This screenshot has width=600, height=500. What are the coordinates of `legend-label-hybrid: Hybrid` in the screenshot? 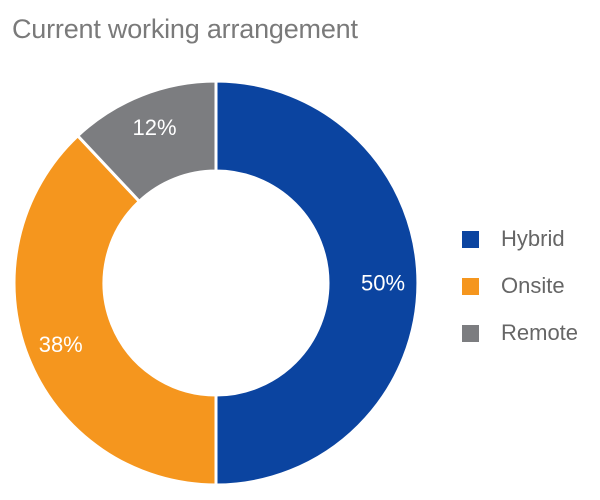 It's located at (533, 238).